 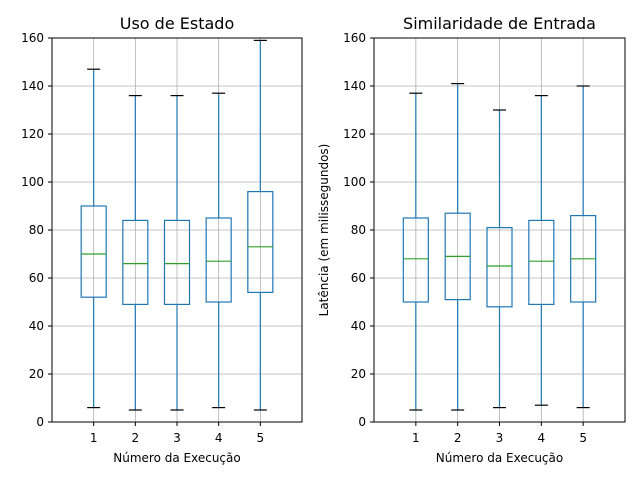 What do you see at coordinates (324, 230) in the screenshot?
I see `y-axis-label: Latência (em milissegundos)` at bounding box center [324, 230].